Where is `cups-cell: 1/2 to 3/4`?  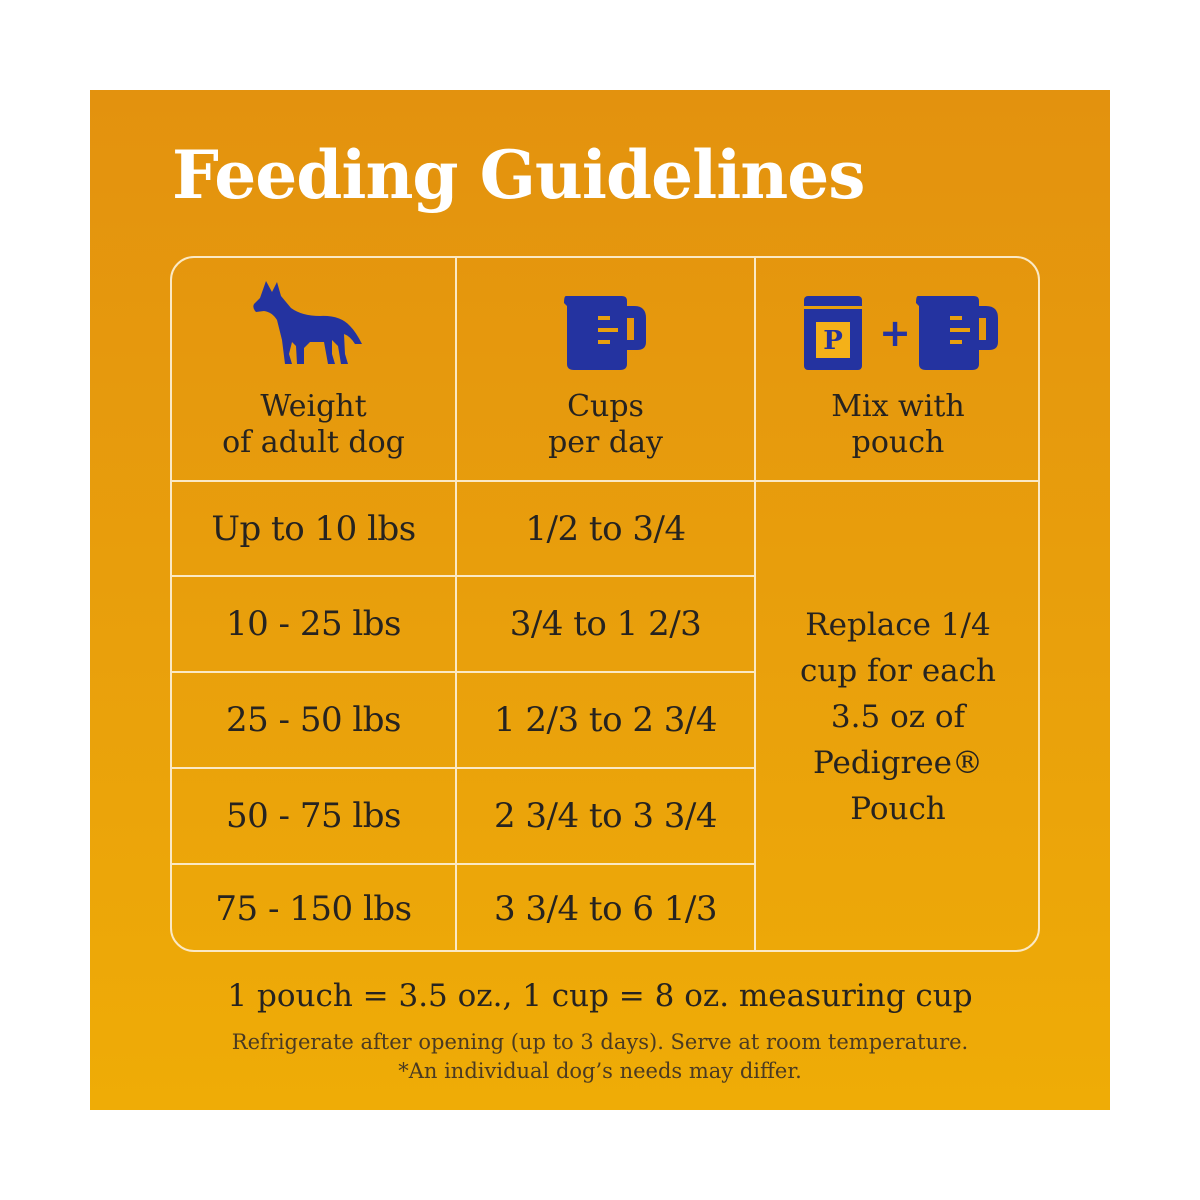
cups-cell: 1/2 to 3/4 is located at coordinates (605, 528).